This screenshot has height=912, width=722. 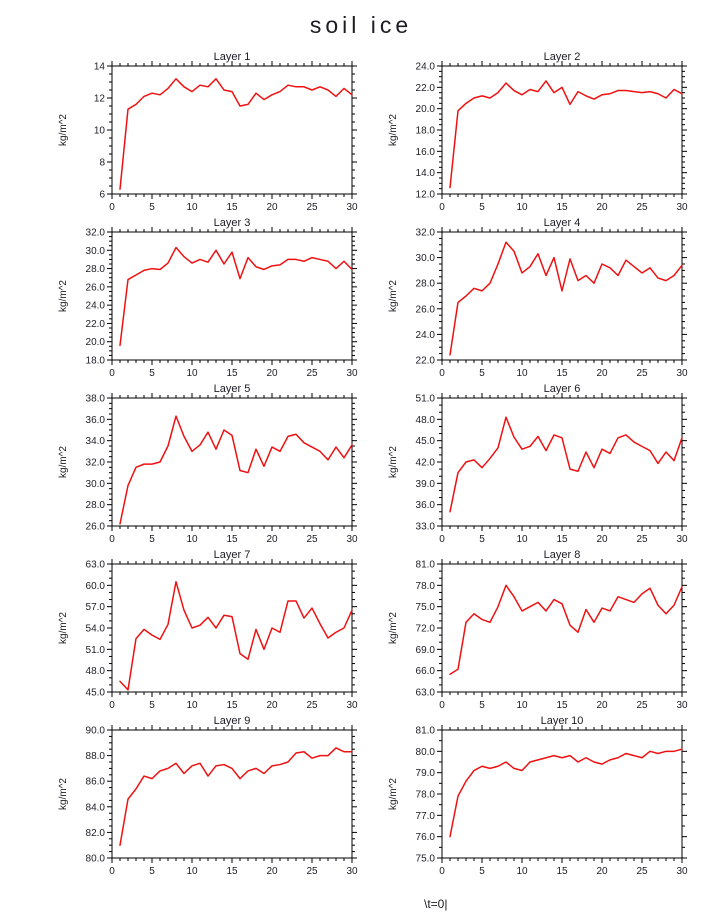 I want to click on y-tick-label: 77.0, so click(x=426, y=816).